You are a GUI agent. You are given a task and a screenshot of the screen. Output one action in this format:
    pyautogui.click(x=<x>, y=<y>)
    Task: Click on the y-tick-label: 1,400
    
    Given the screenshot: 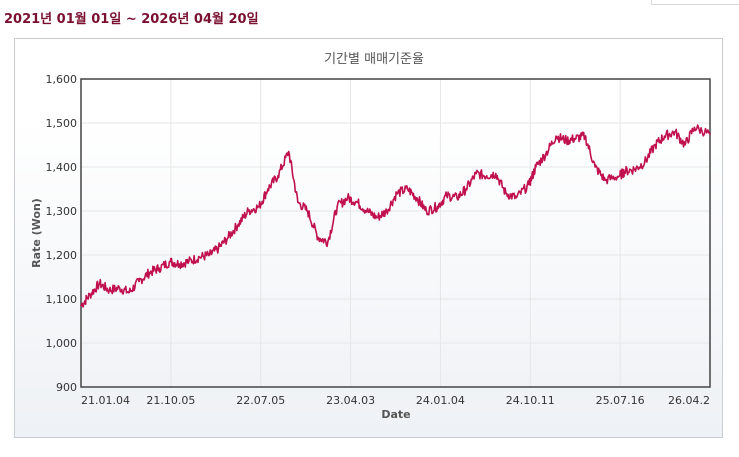 What is the action you would take?
    pyautogui.click(x=62, y=167)
    